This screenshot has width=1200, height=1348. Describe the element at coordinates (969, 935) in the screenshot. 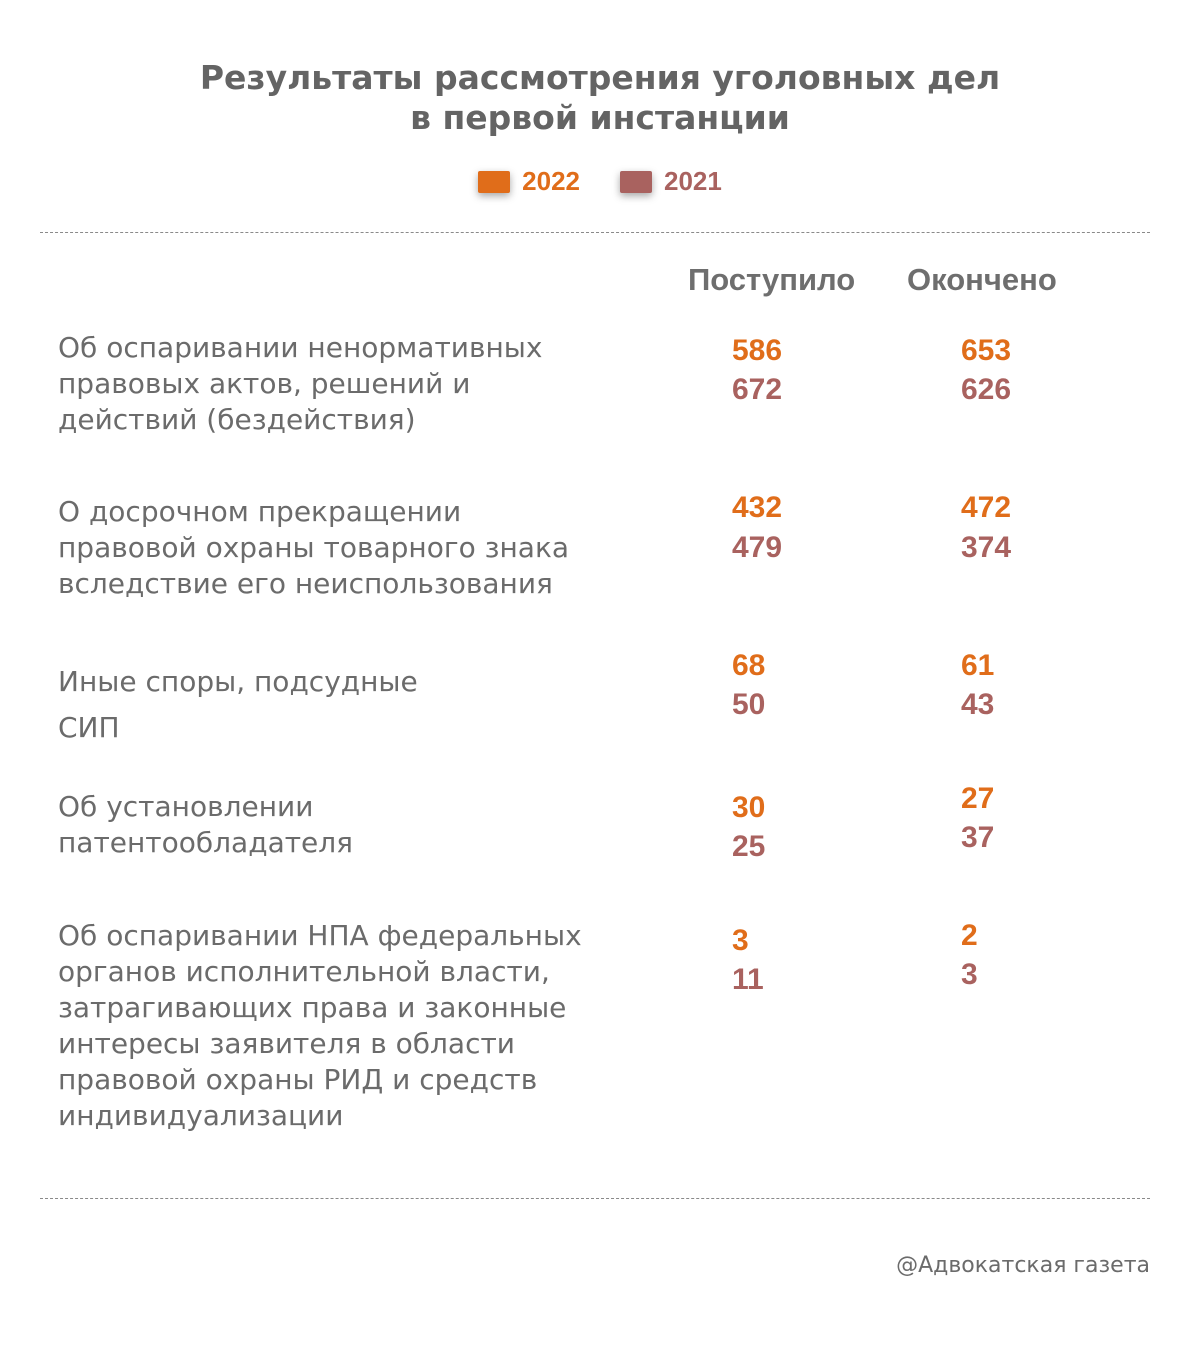

I see `value-completed-2022: 2` at that location.